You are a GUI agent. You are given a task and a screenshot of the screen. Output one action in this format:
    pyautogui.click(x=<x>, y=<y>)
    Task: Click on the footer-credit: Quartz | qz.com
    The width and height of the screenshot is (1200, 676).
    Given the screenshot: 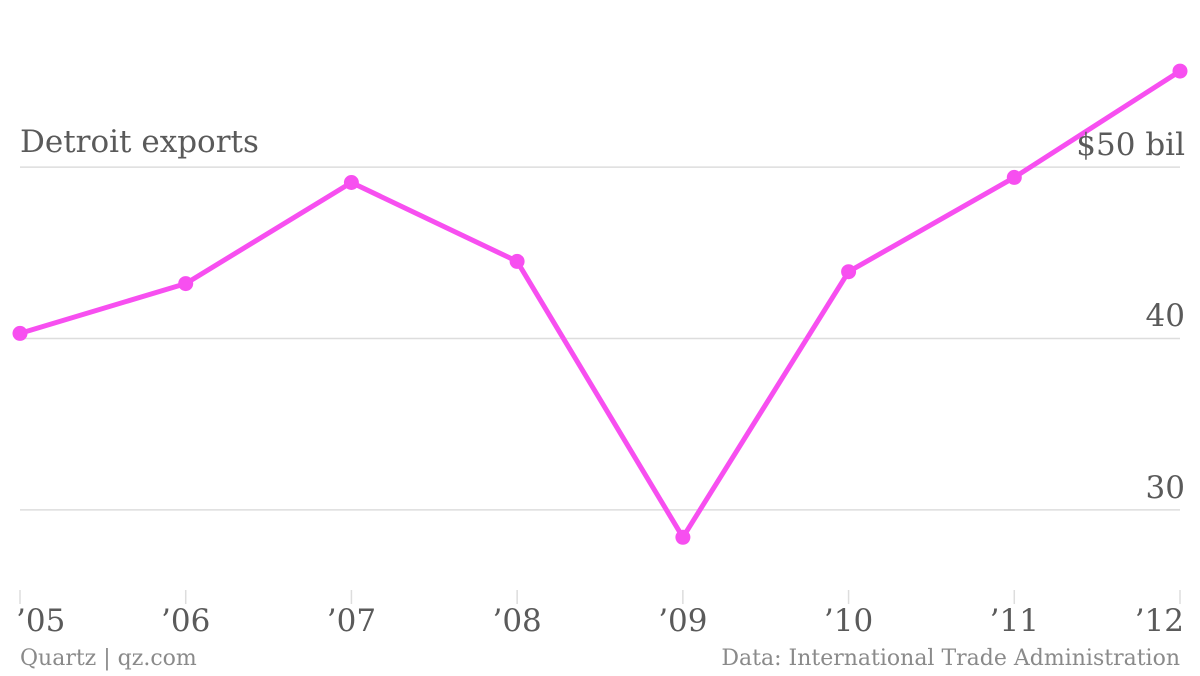 What is the action you would take?
    pyautogui.click(x=108, y=658)
    